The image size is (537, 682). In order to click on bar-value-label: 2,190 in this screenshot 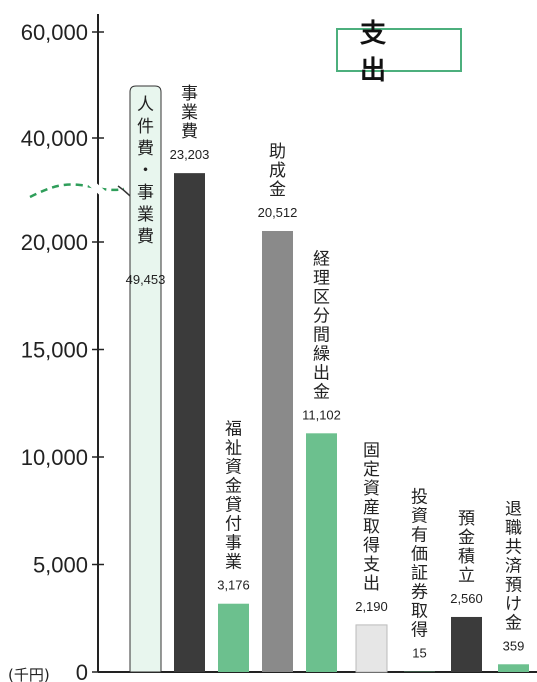, I will do `click(371, 606)`.